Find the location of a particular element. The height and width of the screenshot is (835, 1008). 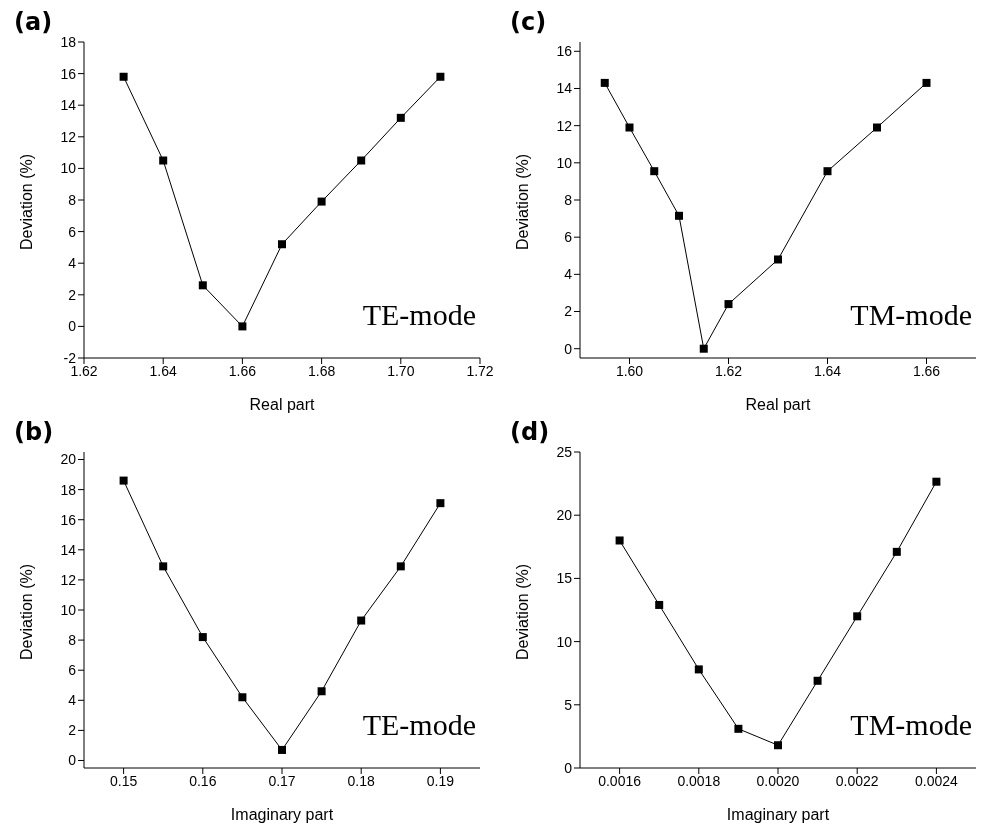

x-tick-label: 1.62 is located at coordinates (728, 370).